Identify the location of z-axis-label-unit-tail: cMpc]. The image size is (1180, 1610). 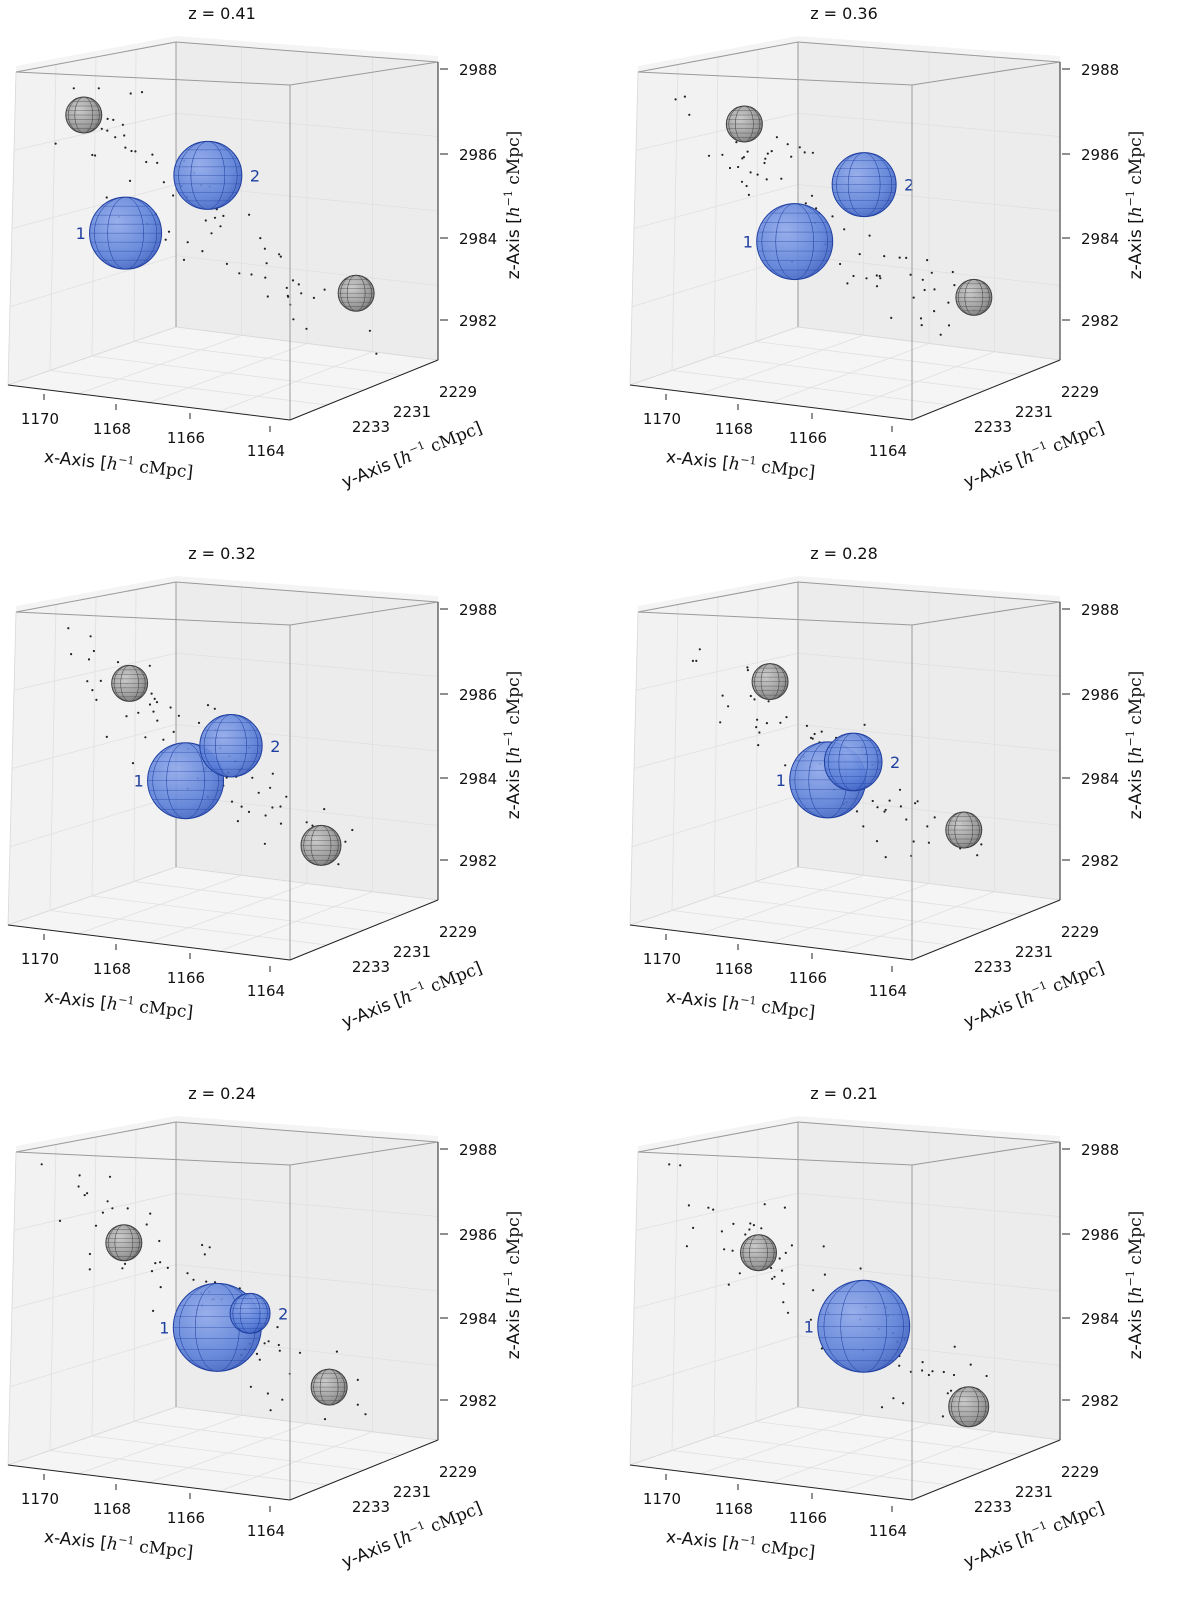
(514, 1240).